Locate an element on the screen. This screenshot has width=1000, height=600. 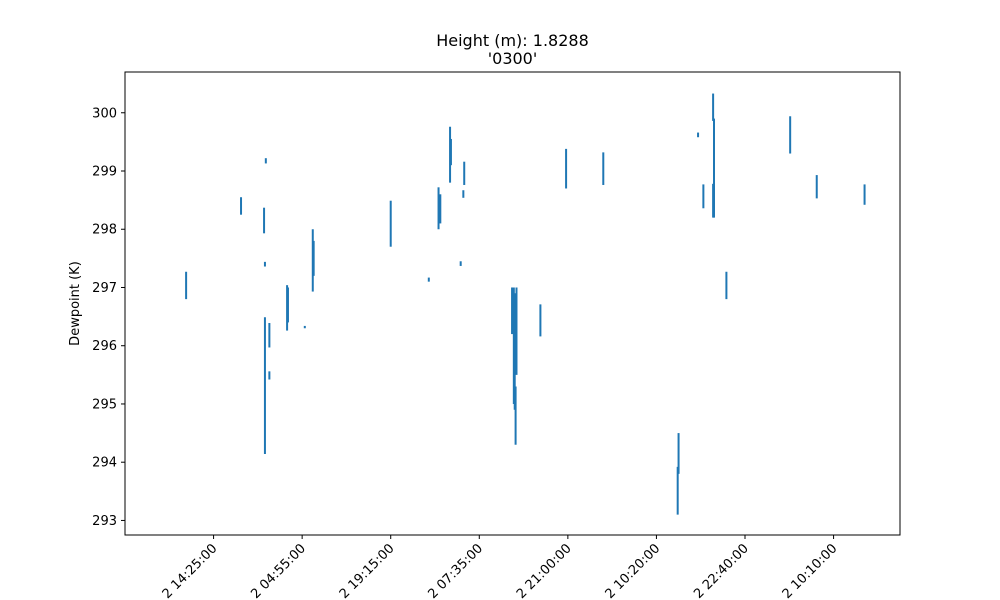
y-tick-label: 298 is located at coordinates (104, 230).